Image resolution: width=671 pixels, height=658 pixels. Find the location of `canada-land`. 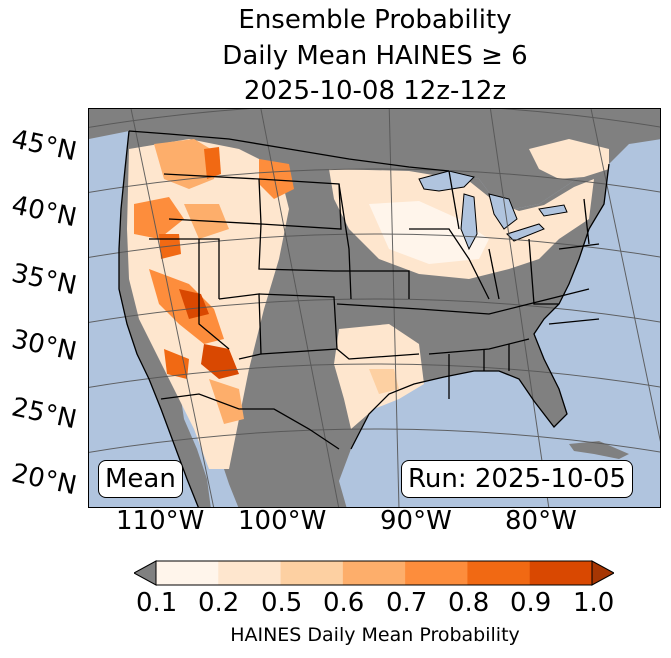

canada-land is located at coordinates (374, 159).